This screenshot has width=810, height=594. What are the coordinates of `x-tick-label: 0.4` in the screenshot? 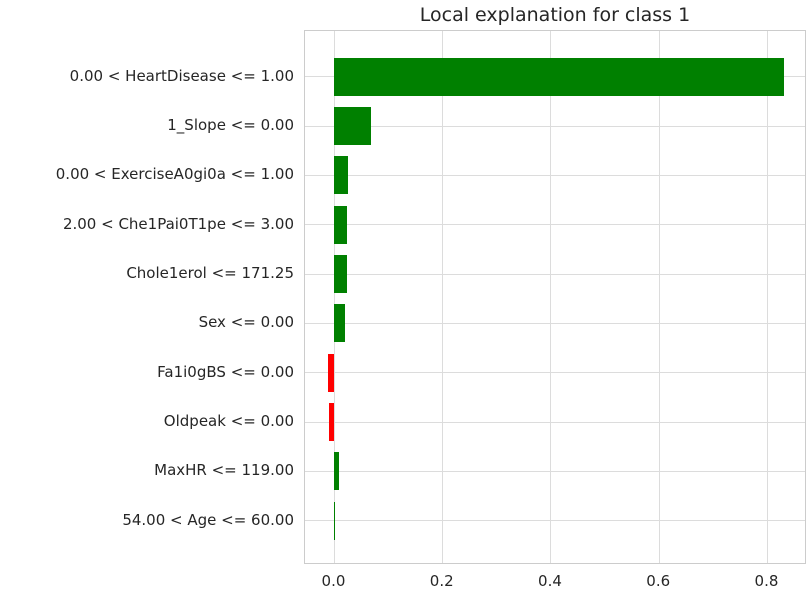 It's located at (550, 581).